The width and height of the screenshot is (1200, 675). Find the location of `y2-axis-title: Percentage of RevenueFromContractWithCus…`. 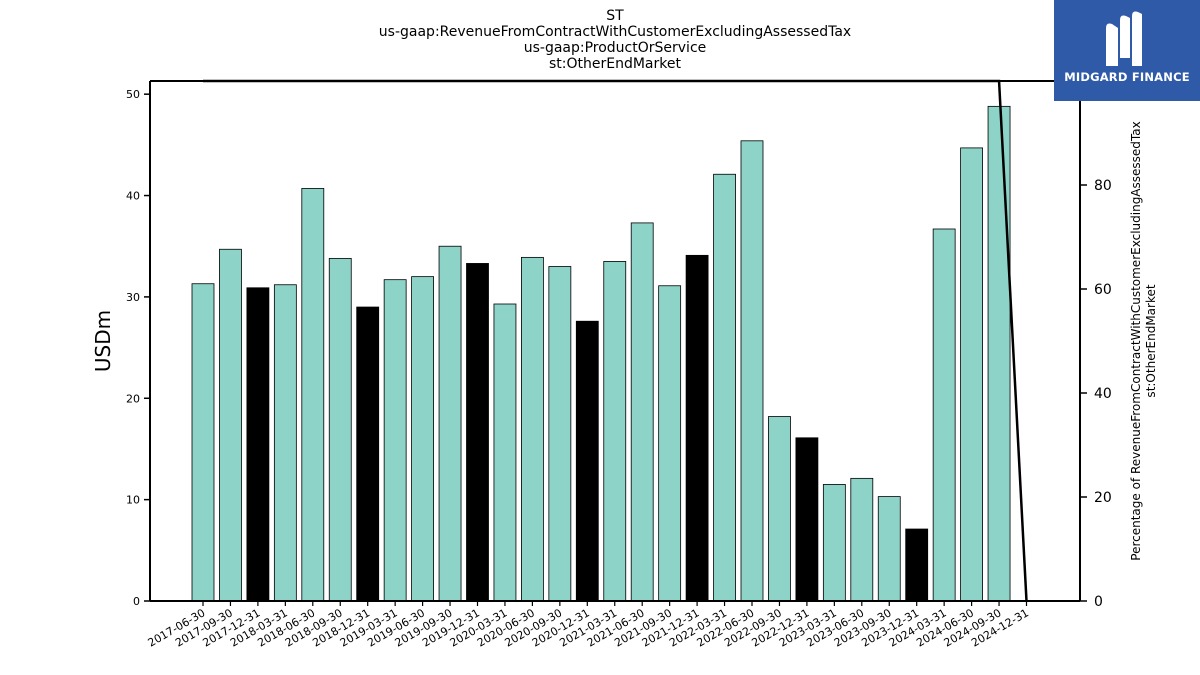

y2-axis-title: Percentage of RevenueFromContractWithCus… is located at coordinates (1143, 340).